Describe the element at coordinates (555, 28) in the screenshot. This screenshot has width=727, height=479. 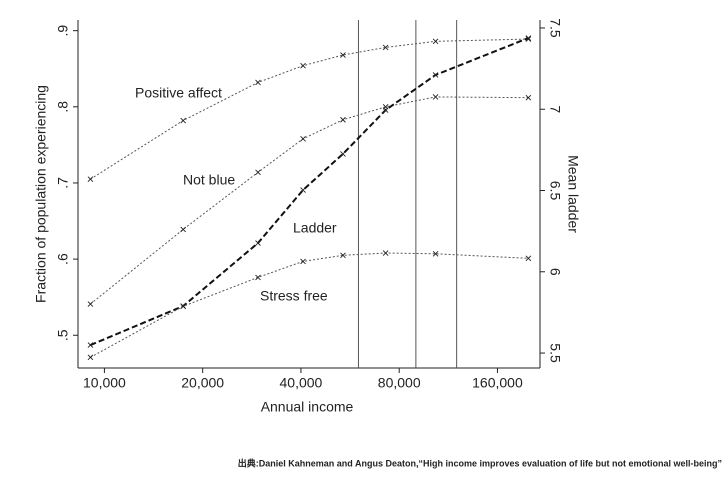
I see `y2-tick-label: 7.5` at that location.